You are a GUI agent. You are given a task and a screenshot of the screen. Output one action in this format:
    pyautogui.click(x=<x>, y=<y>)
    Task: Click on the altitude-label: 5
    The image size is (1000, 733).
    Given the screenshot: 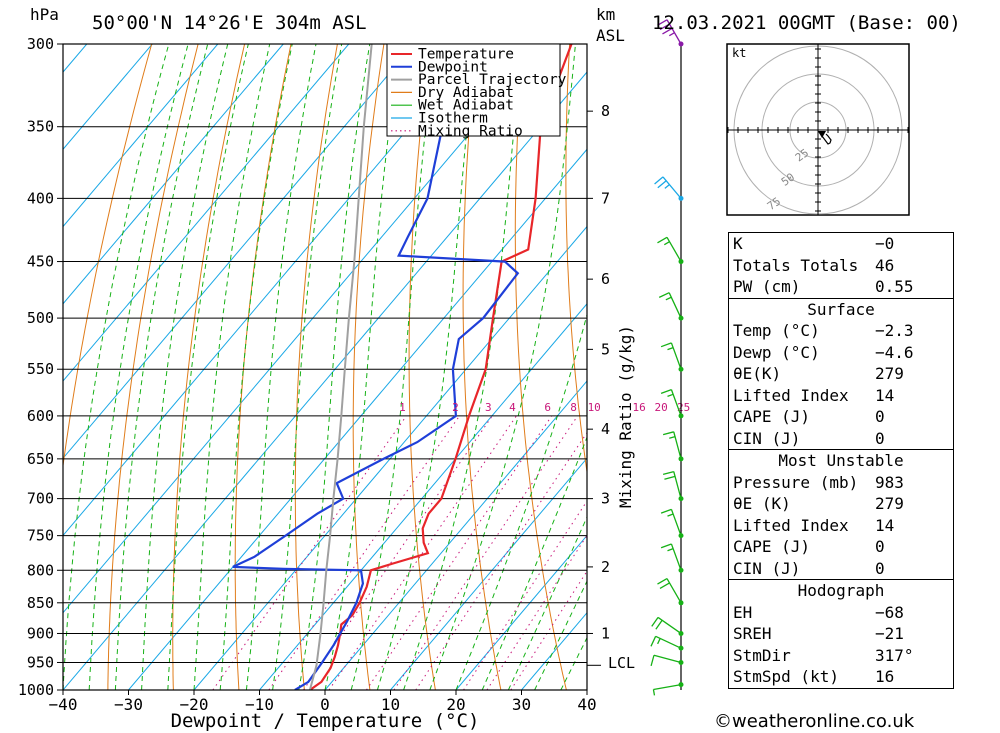 What is the action you would take?
    pyautogui.click(x=605, y=349)
    